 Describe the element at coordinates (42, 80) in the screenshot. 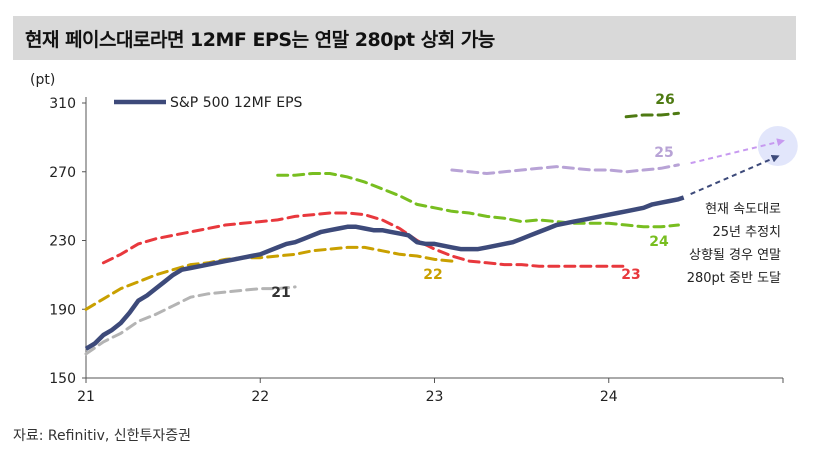

I see `y-unit-label: (pt)` at that location.